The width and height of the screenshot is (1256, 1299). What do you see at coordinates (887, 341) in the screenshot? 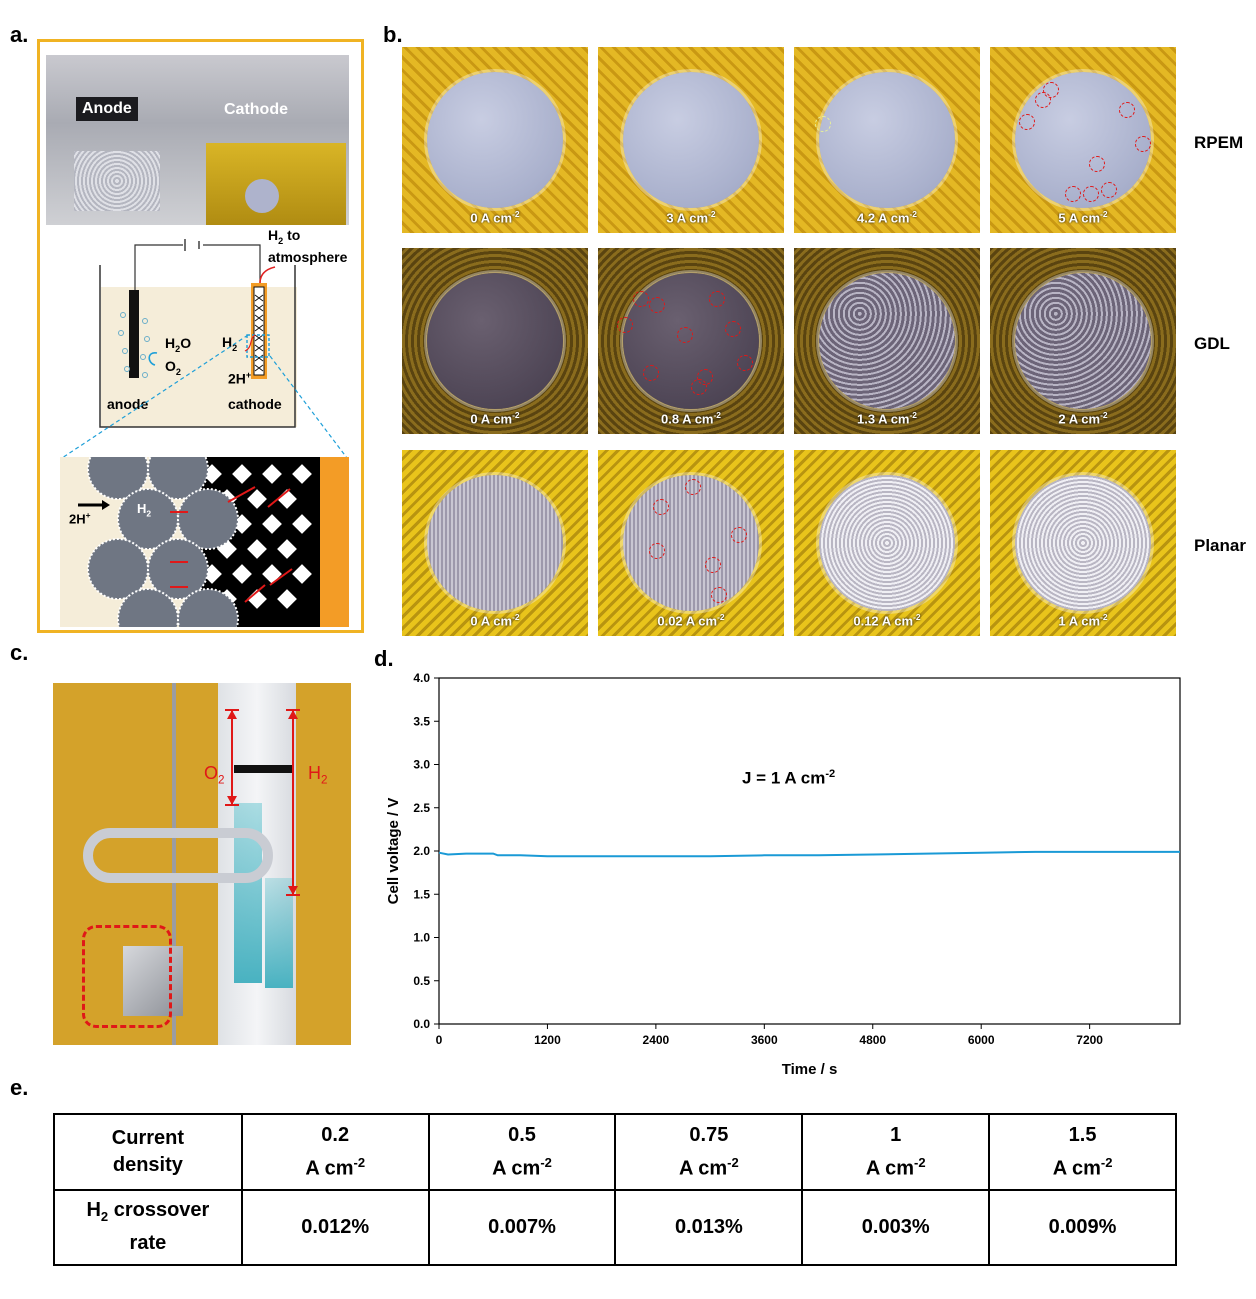
I see `bubble-photo: 1.3 A cm-2` at bounding box center [887, 341].